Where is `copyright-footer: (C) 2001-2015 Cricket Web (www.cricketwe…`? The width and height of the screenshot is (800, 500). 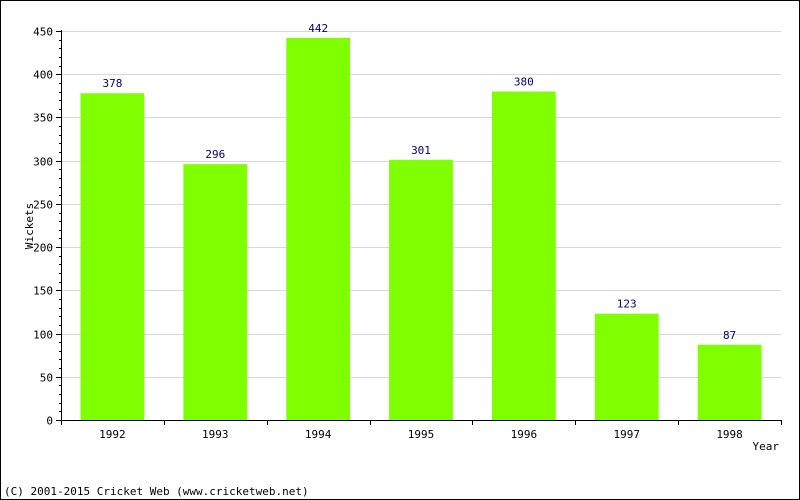 copyright-footer: (C) 2001-2015 Cricket Web (www.cricketwe… is located at coordinates (156, 491).